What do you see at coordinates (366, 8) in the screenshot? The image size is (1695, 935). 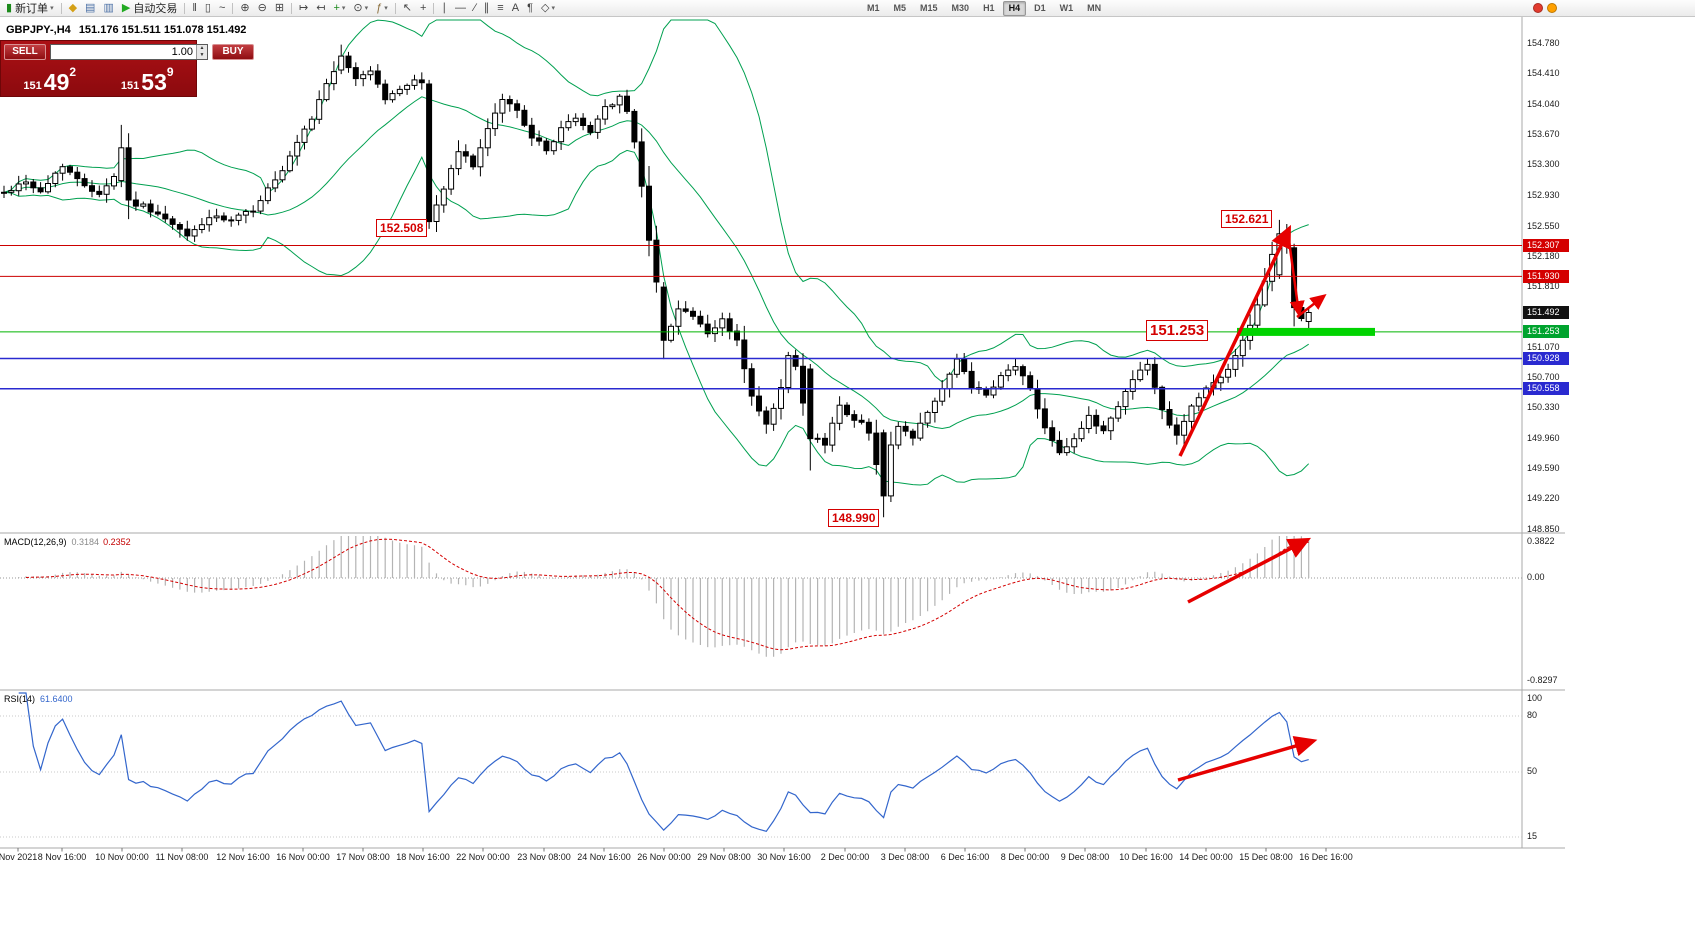 I see `period-clock-icon-dropdown-arrow: ▾` at bounding box center [366, 8].